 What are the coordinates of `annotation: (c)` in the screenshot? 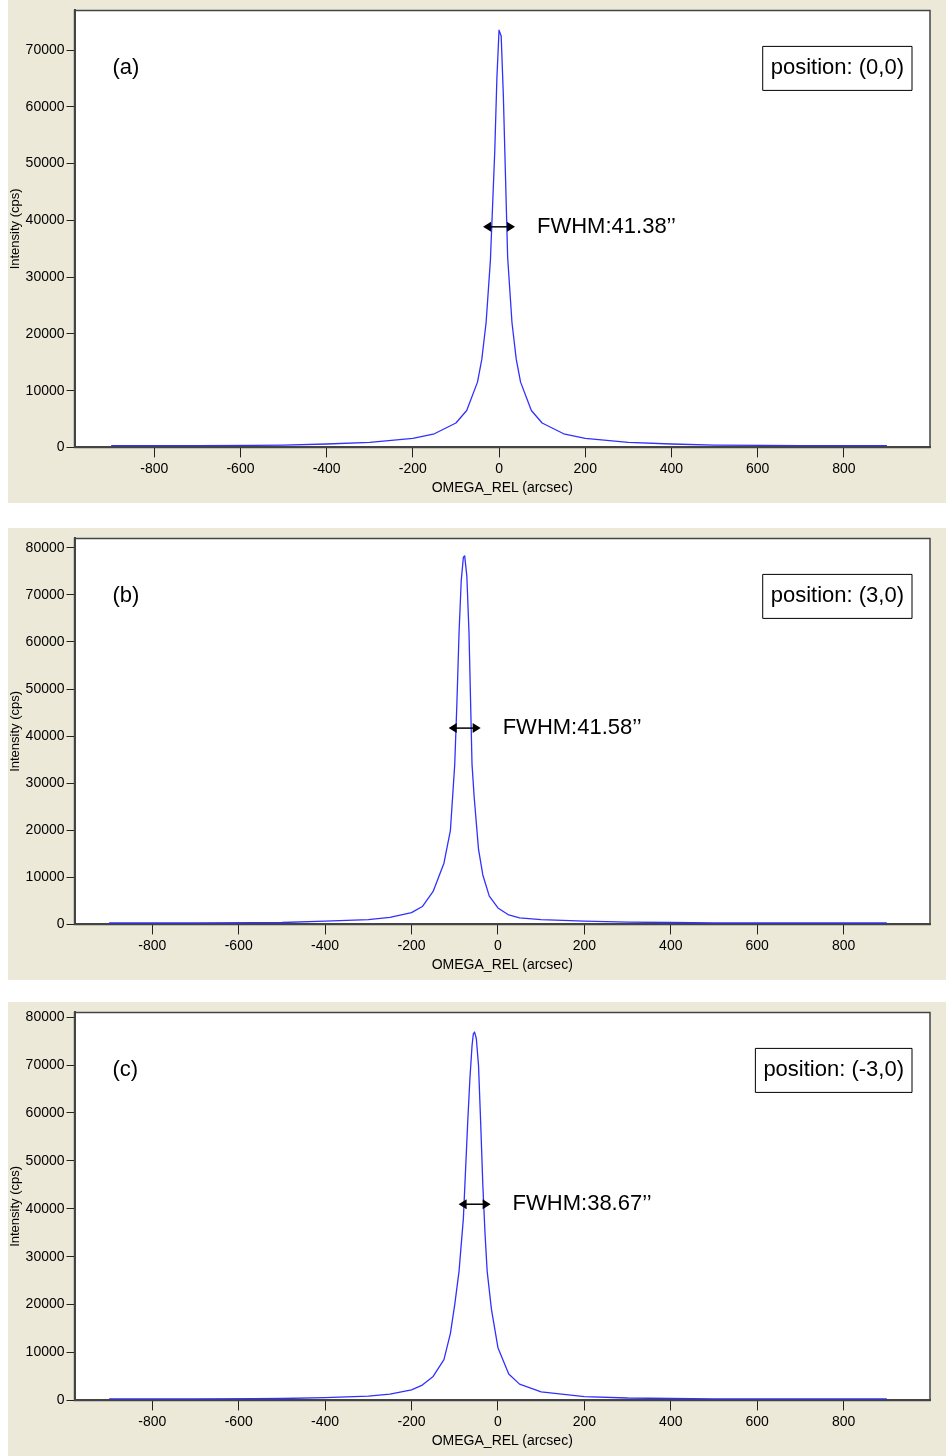 It's located at (125, 1069).